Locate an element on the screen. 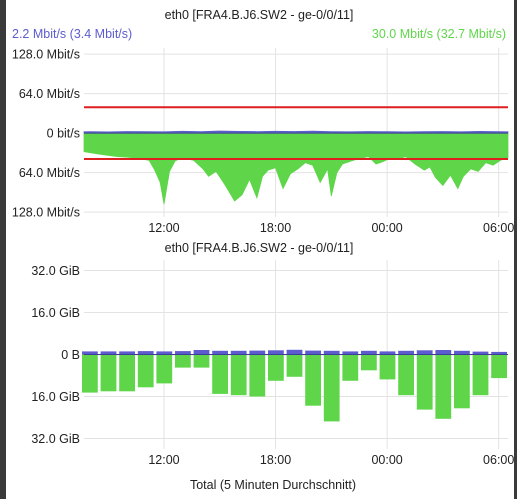  top-x-tick-label: 18:00 is located at coordinates (275, 228).